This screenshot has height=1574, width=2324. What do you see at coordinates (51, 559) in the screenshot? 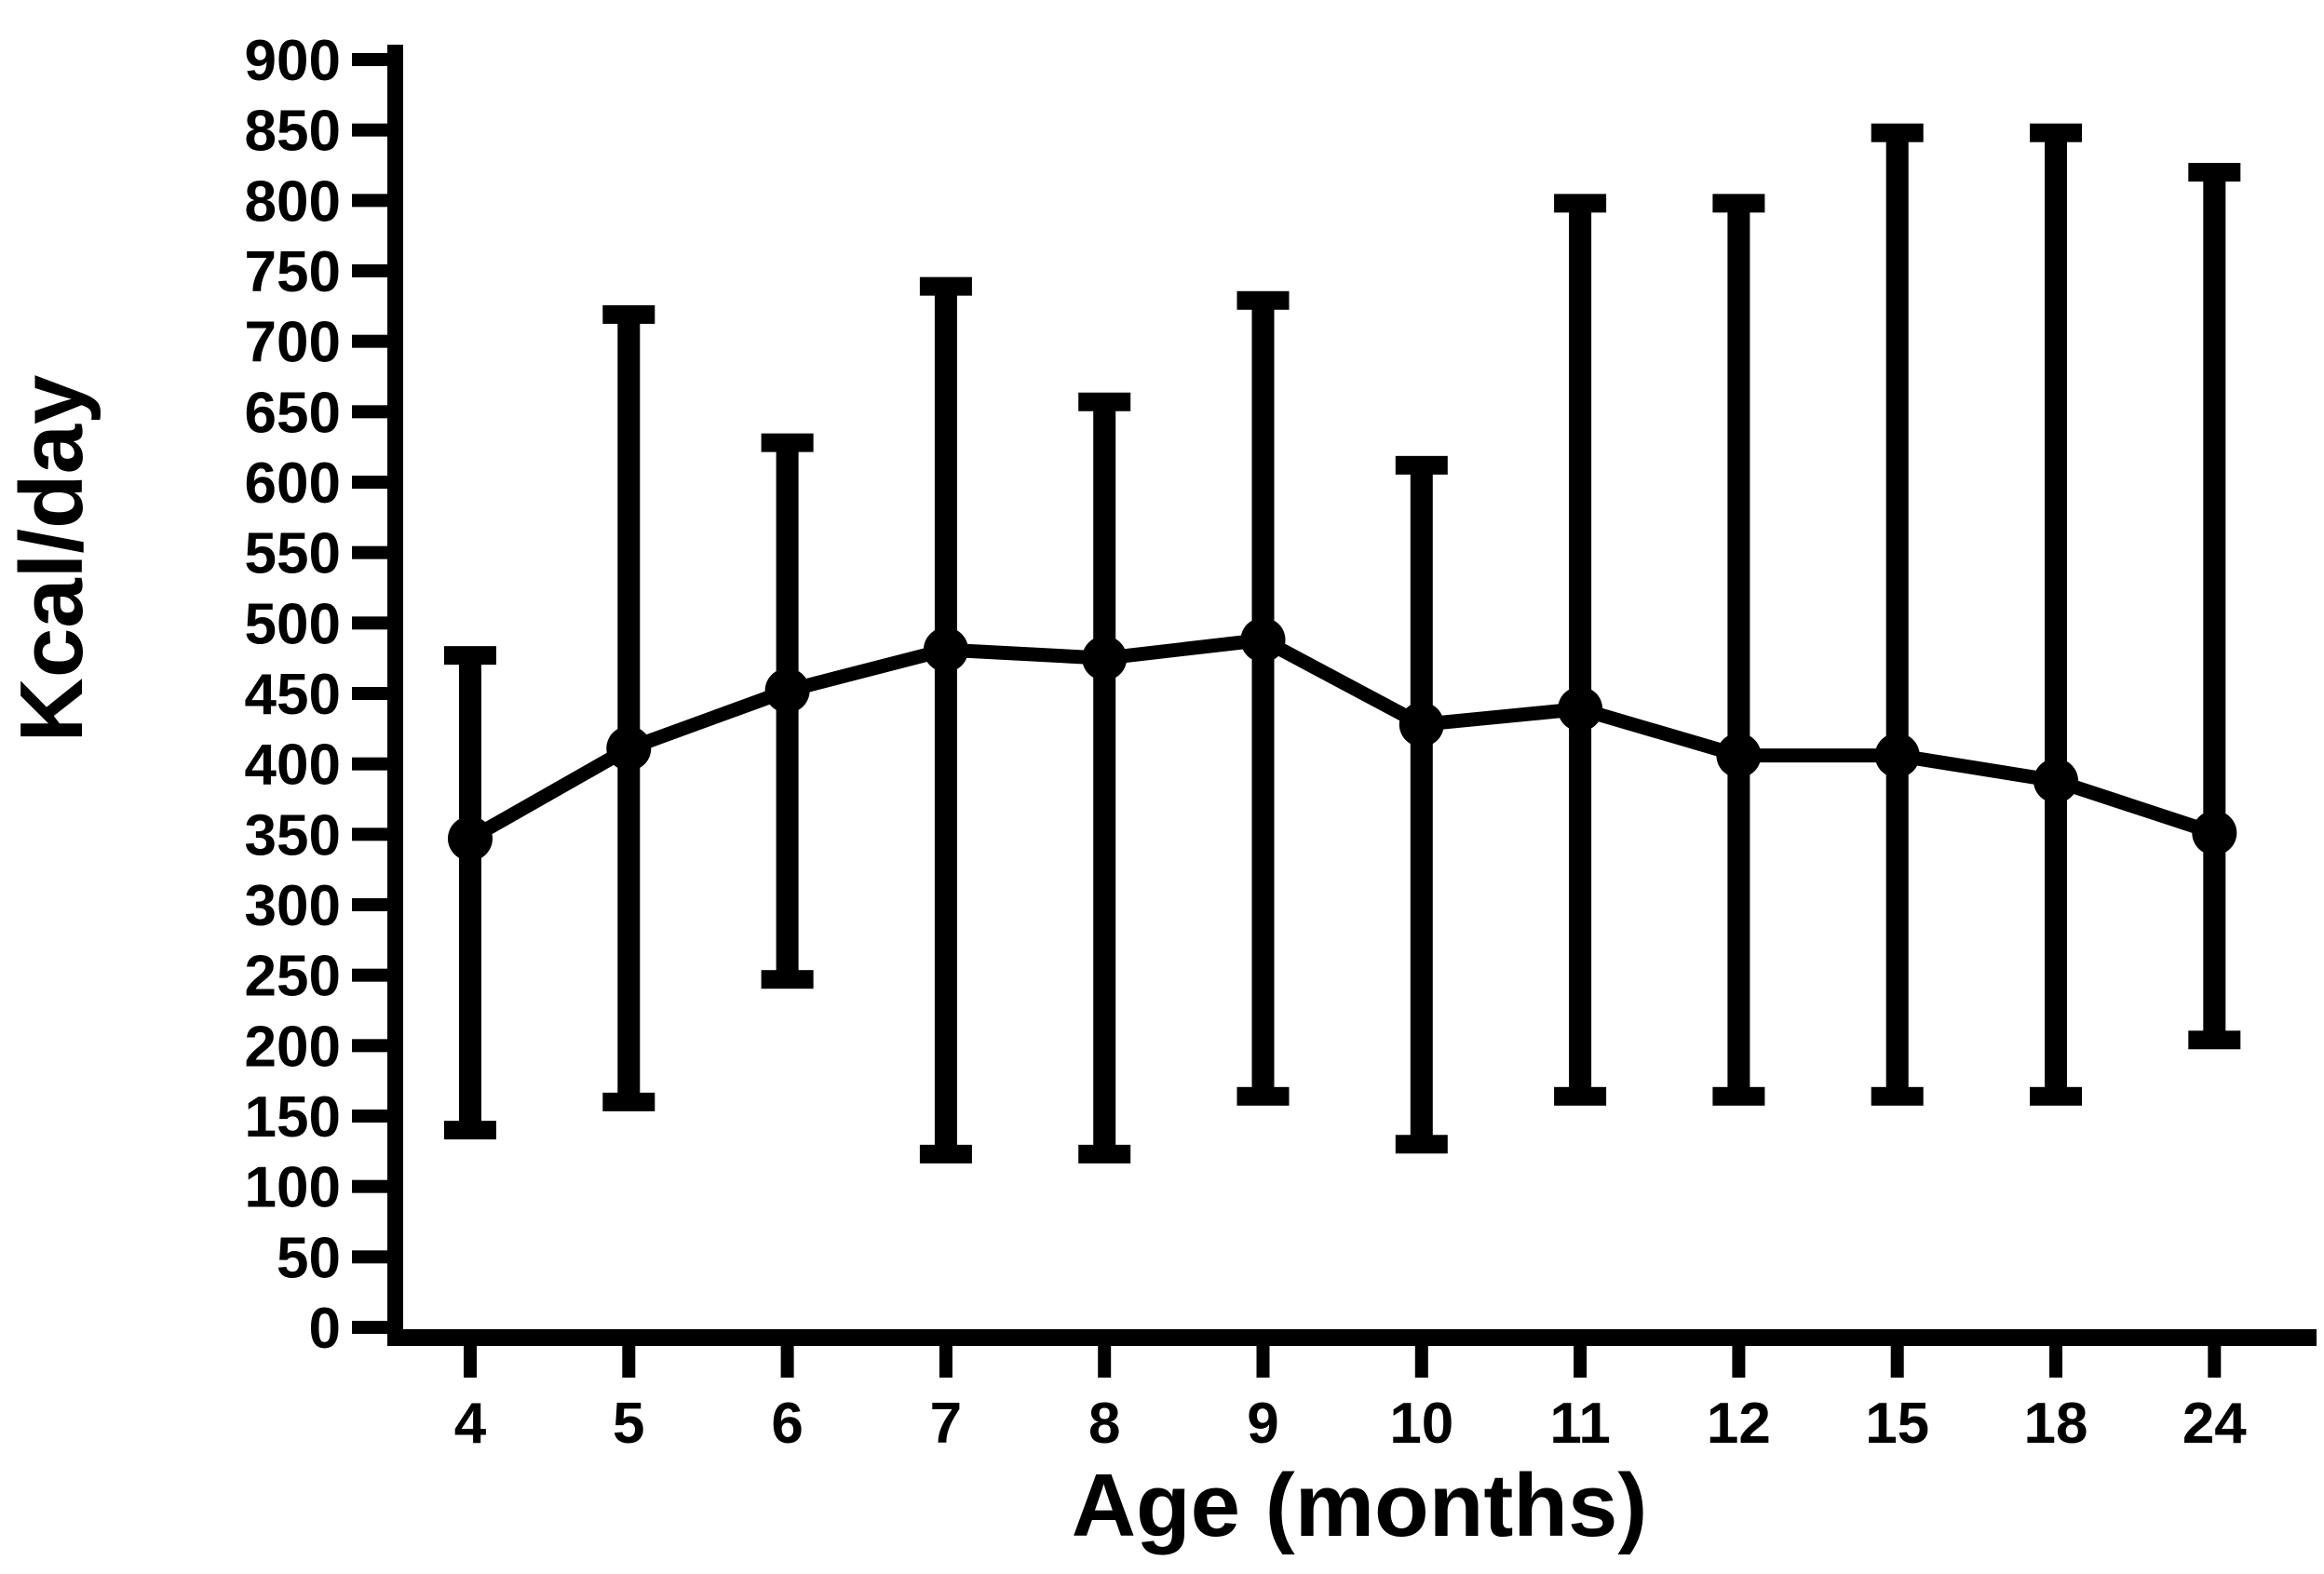
I see `y-axis-title: Kcal/day` at bounding box center [51, 559].